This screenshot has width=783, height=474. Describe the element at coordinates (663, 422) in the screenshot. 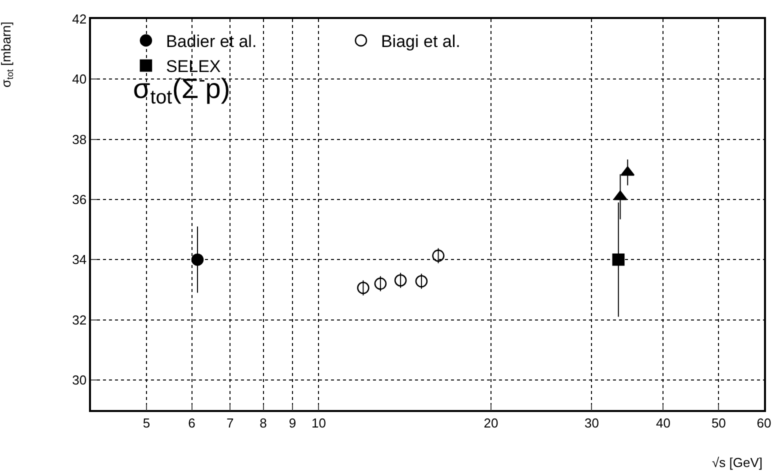

I see `x-tick-label: 40` at that location.